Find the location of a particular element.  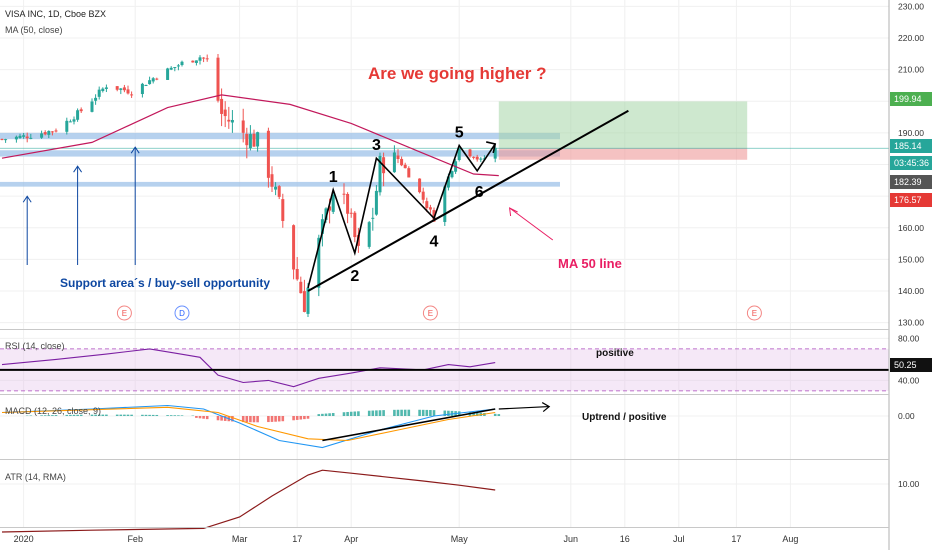

symbol-title: VISA INC, 1D, Cboe BZX is located at coordinates (56, 14).